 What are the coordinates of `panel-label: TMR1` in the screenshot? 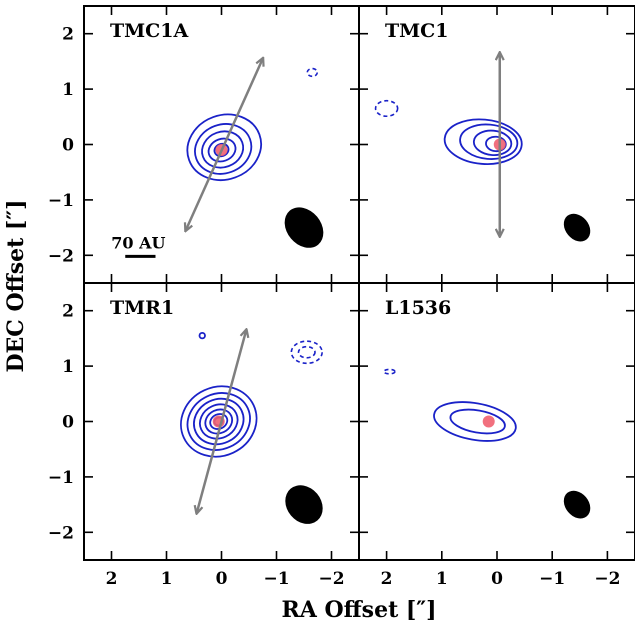 It's located at (142, 308).